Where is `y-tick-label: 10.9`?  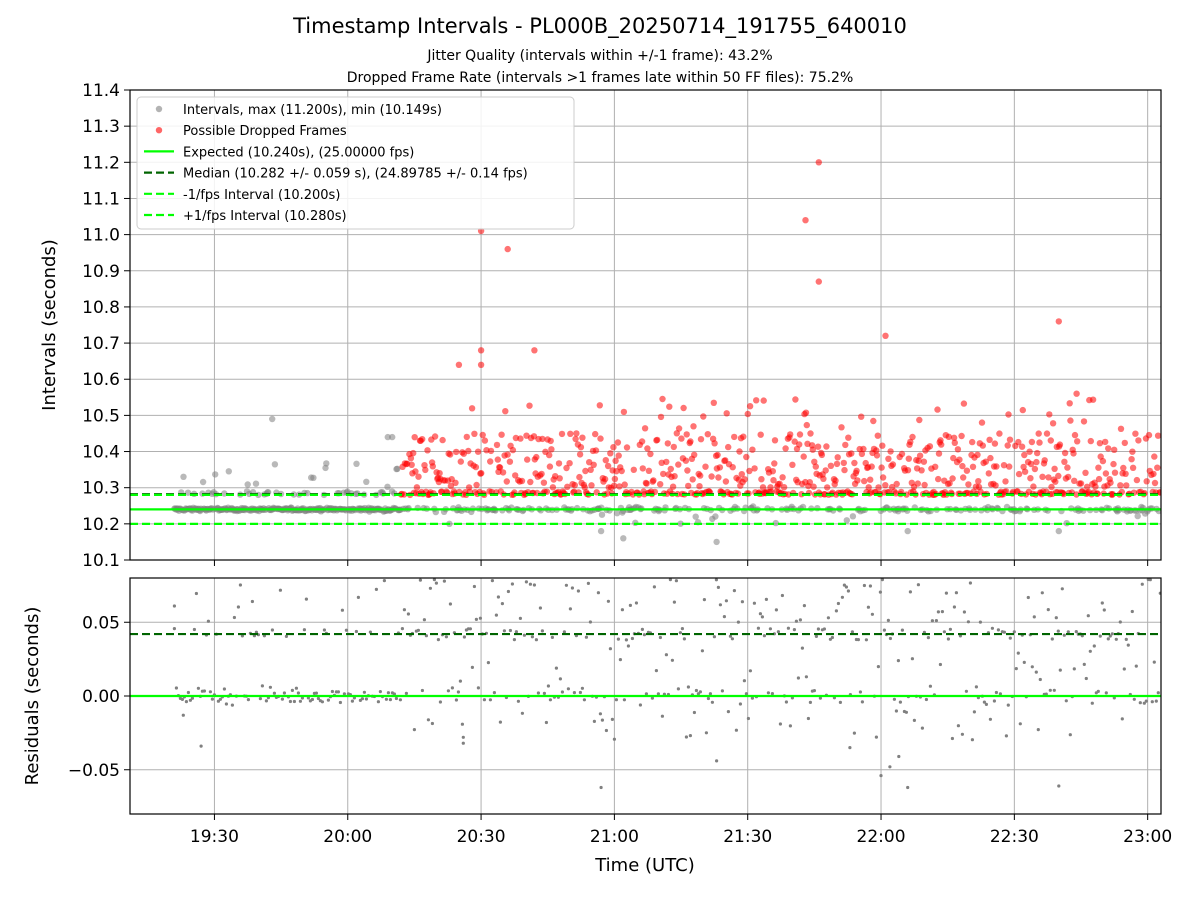
y-tick-label: 10.9 is located at coordinates (101, 272).